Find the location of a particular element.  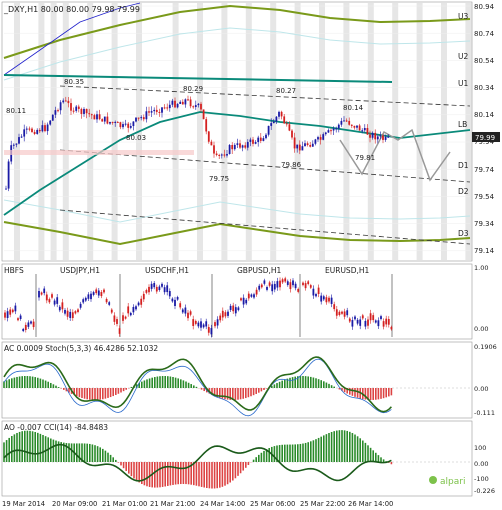

price-zone-band is located at coordinates (99, 152).